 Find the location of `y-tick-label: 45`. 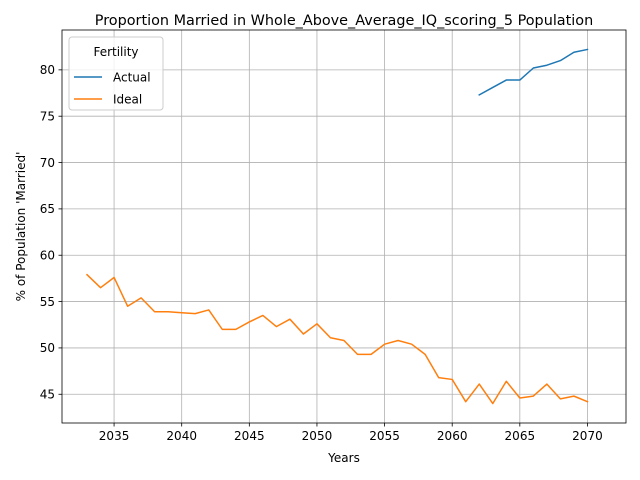

y-tick-label: 45 is located at coordinates (47, 395).